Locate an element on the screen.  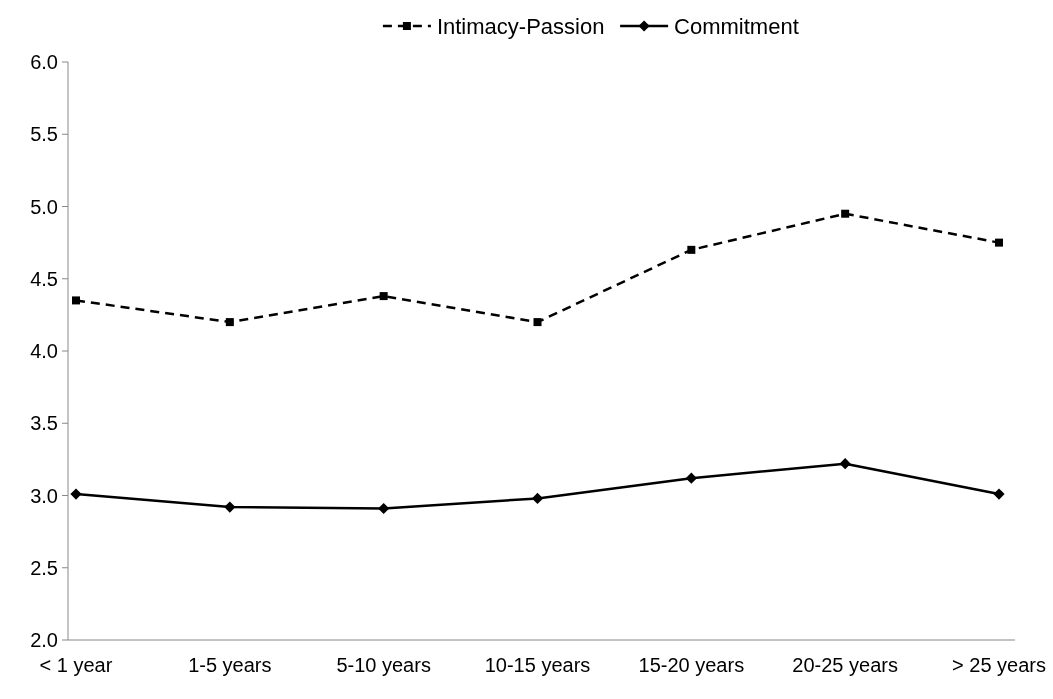
y-tick-label: 5.0 is located at coordinates (44, 206).